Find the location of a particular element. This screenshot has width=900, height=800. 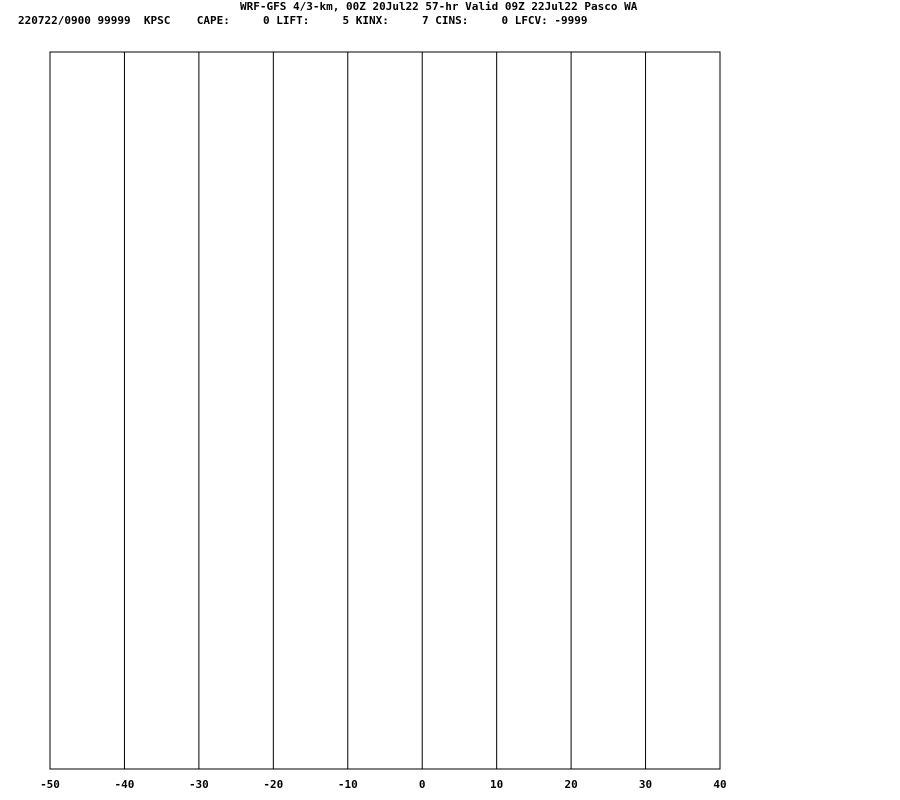

x-tick-label: 10 is located at coordinates (496, 784).